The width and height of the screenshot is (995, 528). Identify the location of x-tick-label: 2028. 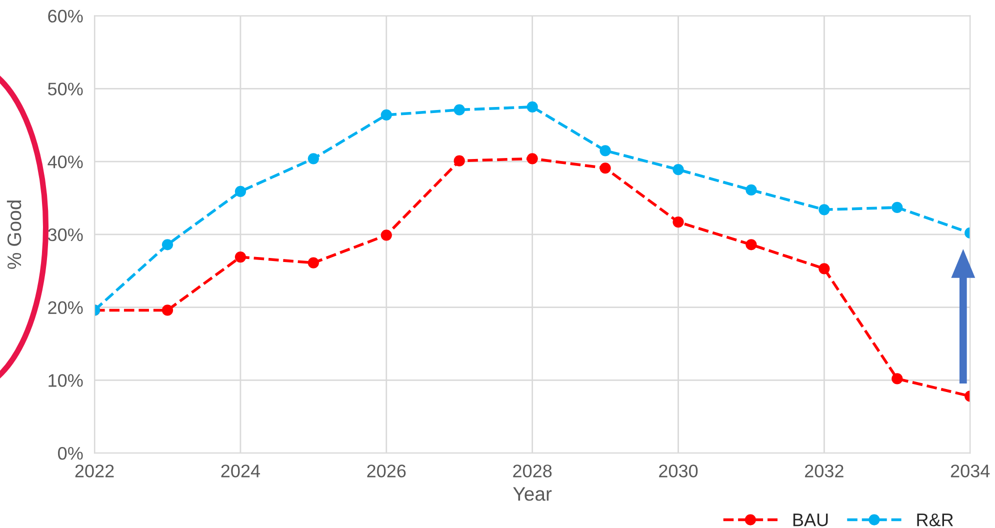
(532, 471).